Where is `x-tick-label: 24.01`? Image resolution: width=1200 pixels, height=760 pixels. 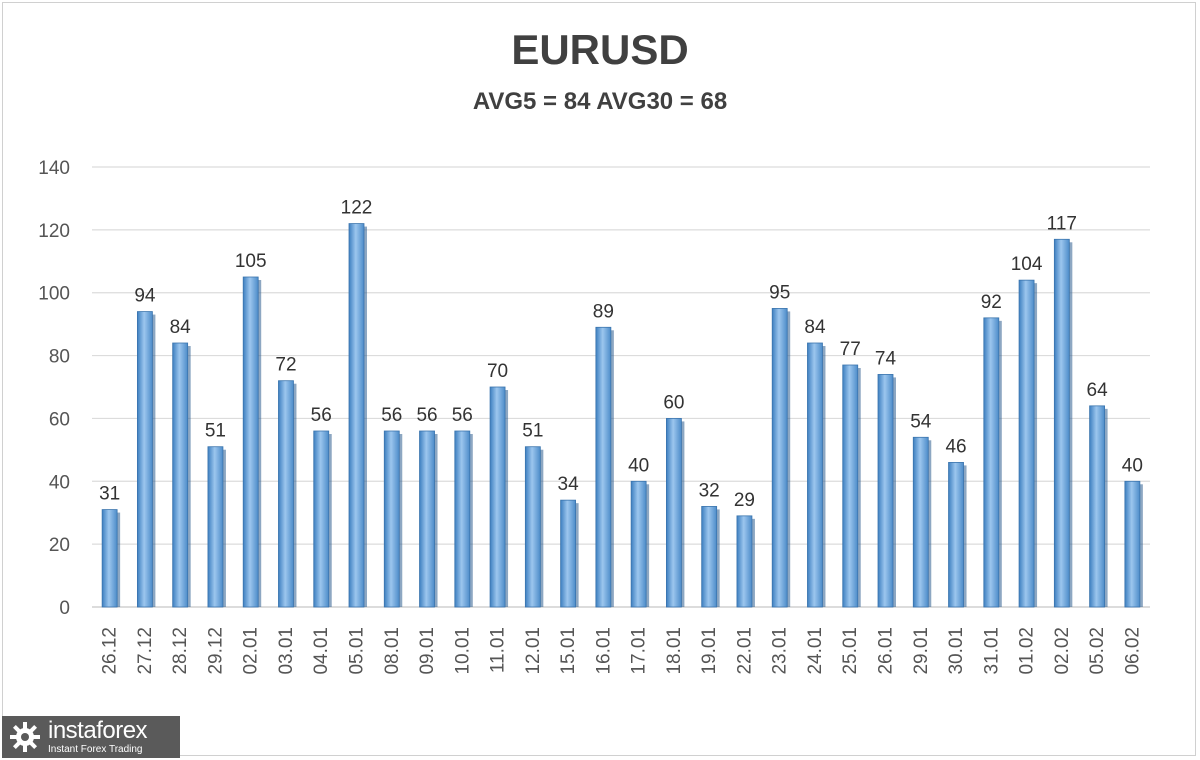
x-tick-label: 24.01 is located at coordinates (815, 651).